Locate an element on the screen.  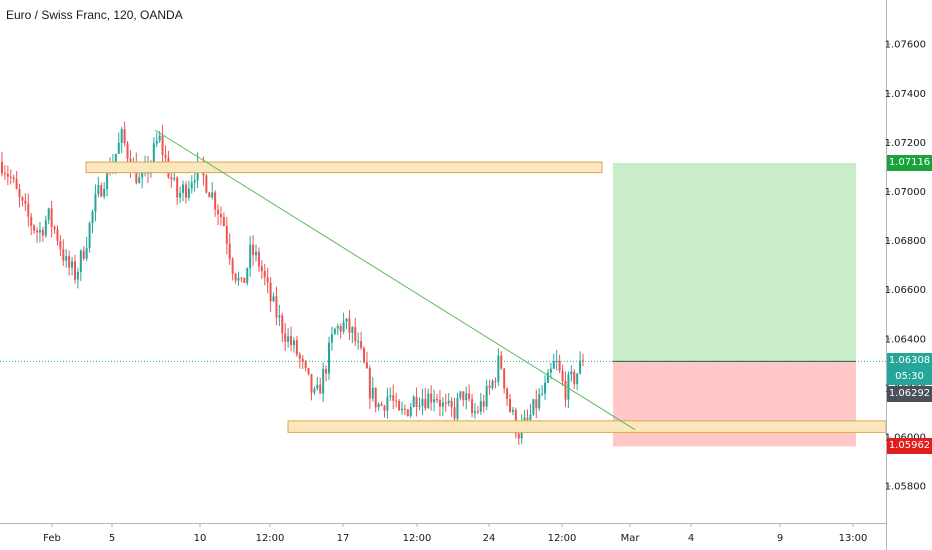
time-tick-label: 13:00 is located at coordinates (853, 538).